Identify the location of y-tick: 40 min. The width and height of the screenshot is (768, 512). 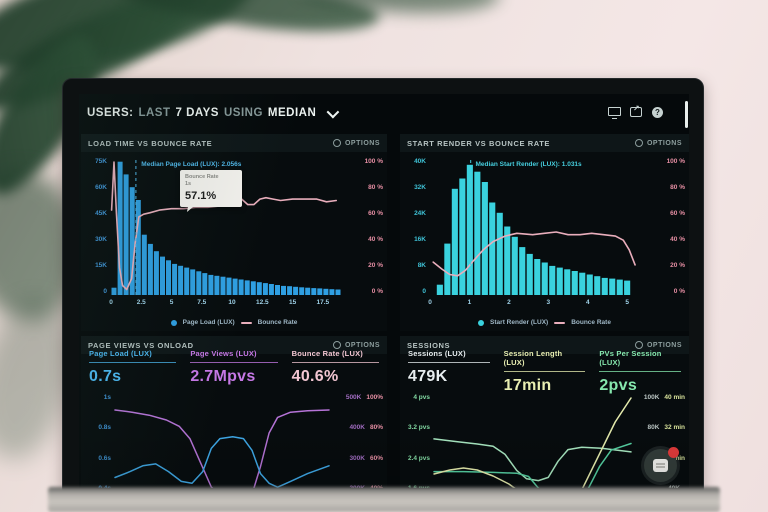
(674, 397).